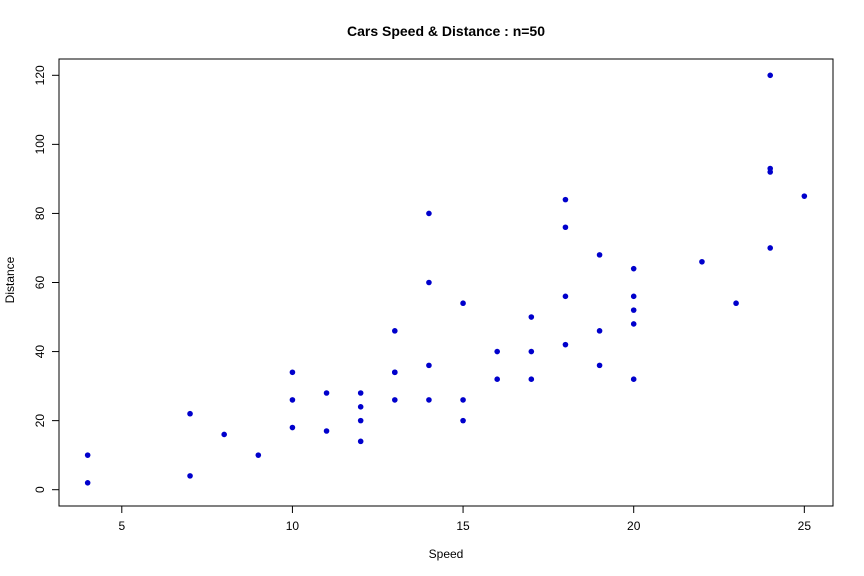  Describe the element at coordinates (40, 213) in the screenshot. I see `y-tick-label: 80` at that location.